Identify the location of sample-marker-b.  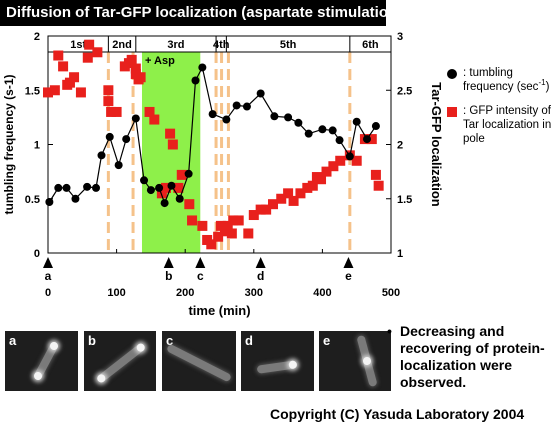
(168, 262).